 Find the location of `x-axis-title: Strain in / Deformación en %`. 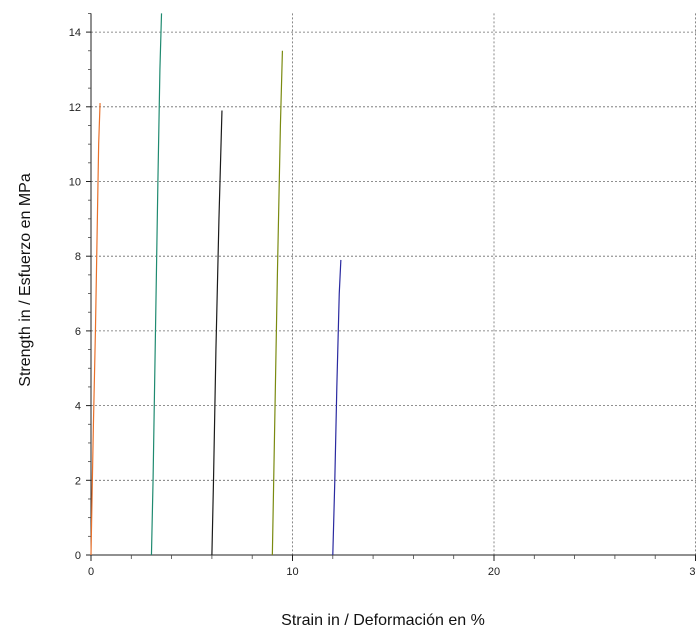

x-axis-title: Strain in / Deformación en % is located at coordinates (383, 620).